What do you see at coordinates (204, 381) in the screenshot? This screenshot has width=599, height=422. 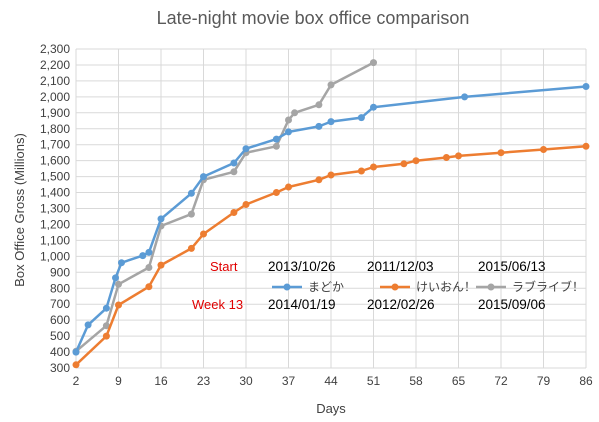 I see `x-tick-label: 23` at bounding box center [204, 381].